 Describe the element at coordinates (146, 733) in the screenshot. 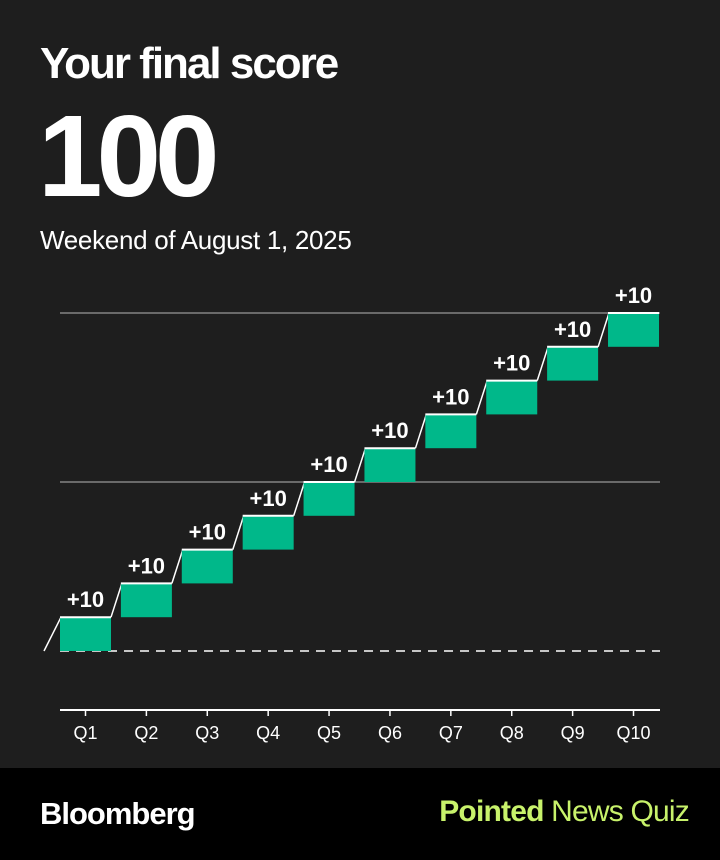

I see `x-tick-label: Q2` at that location.